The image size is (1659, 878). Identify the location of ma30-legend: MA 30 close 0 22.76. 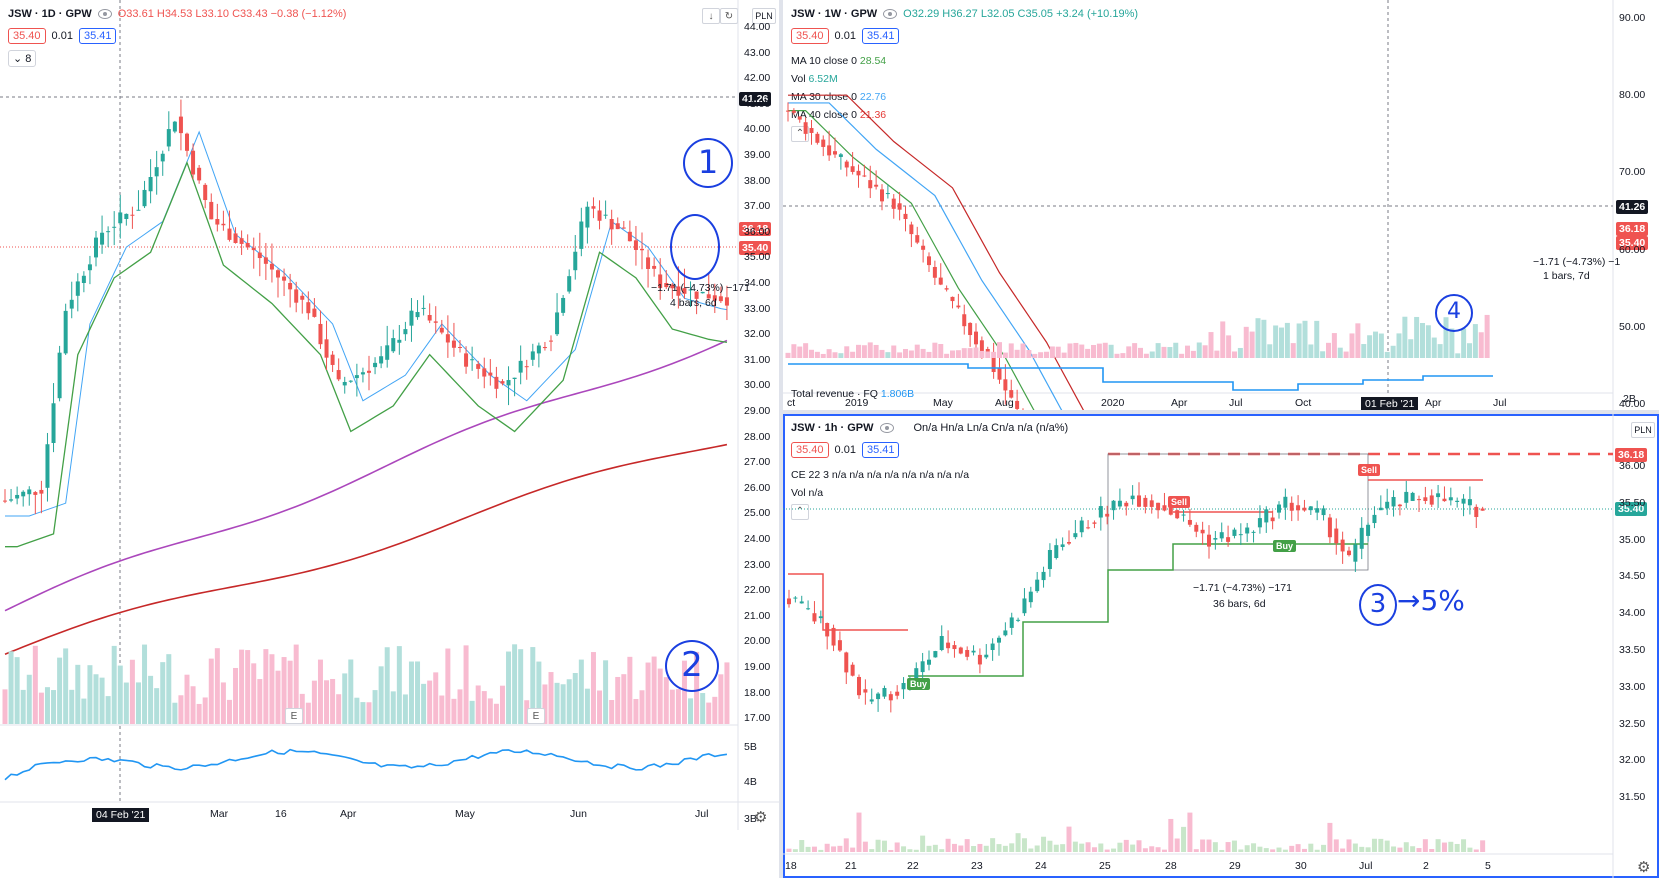
(839, 97).